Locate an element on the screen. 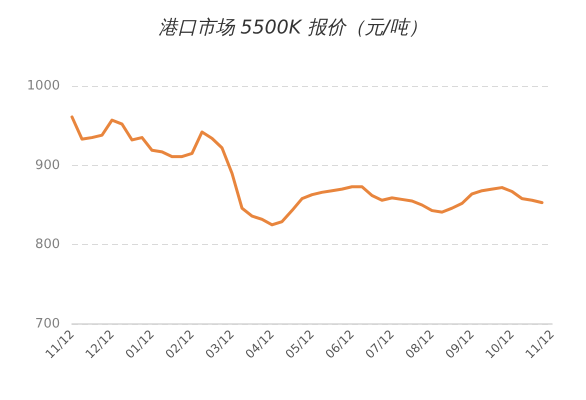  y-tick-label: 900 is located at coordinates (47, 165).